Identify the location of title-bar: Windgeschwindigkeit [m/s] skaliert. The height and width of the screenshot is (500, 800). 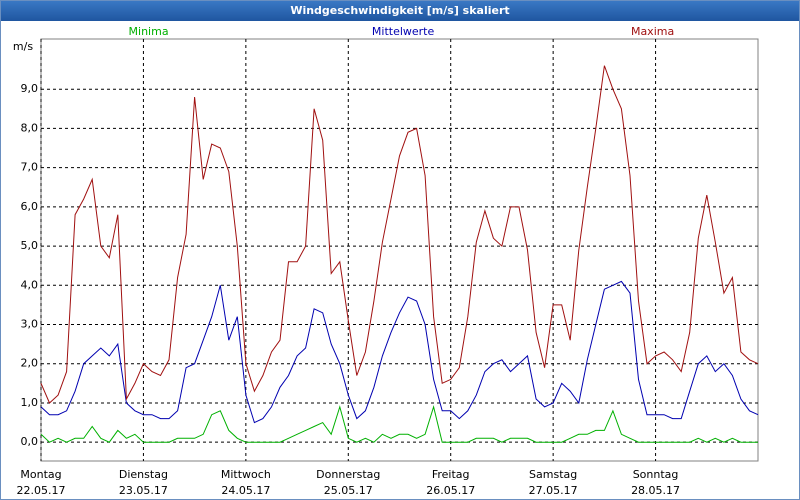
(400, 11).